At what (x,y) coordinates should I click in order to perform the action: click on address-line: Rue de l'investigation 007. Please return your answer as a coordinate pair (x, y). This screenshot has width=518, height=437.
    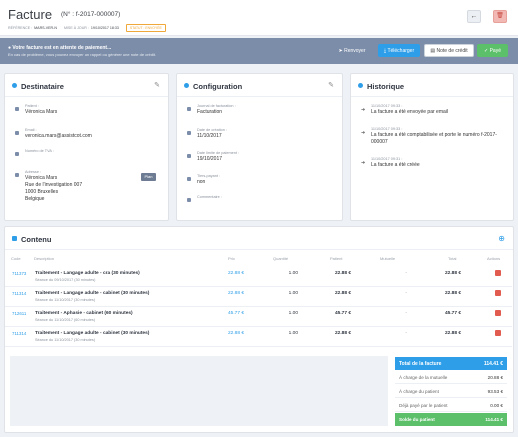
    Looking at the image, I should click on (54, 185).